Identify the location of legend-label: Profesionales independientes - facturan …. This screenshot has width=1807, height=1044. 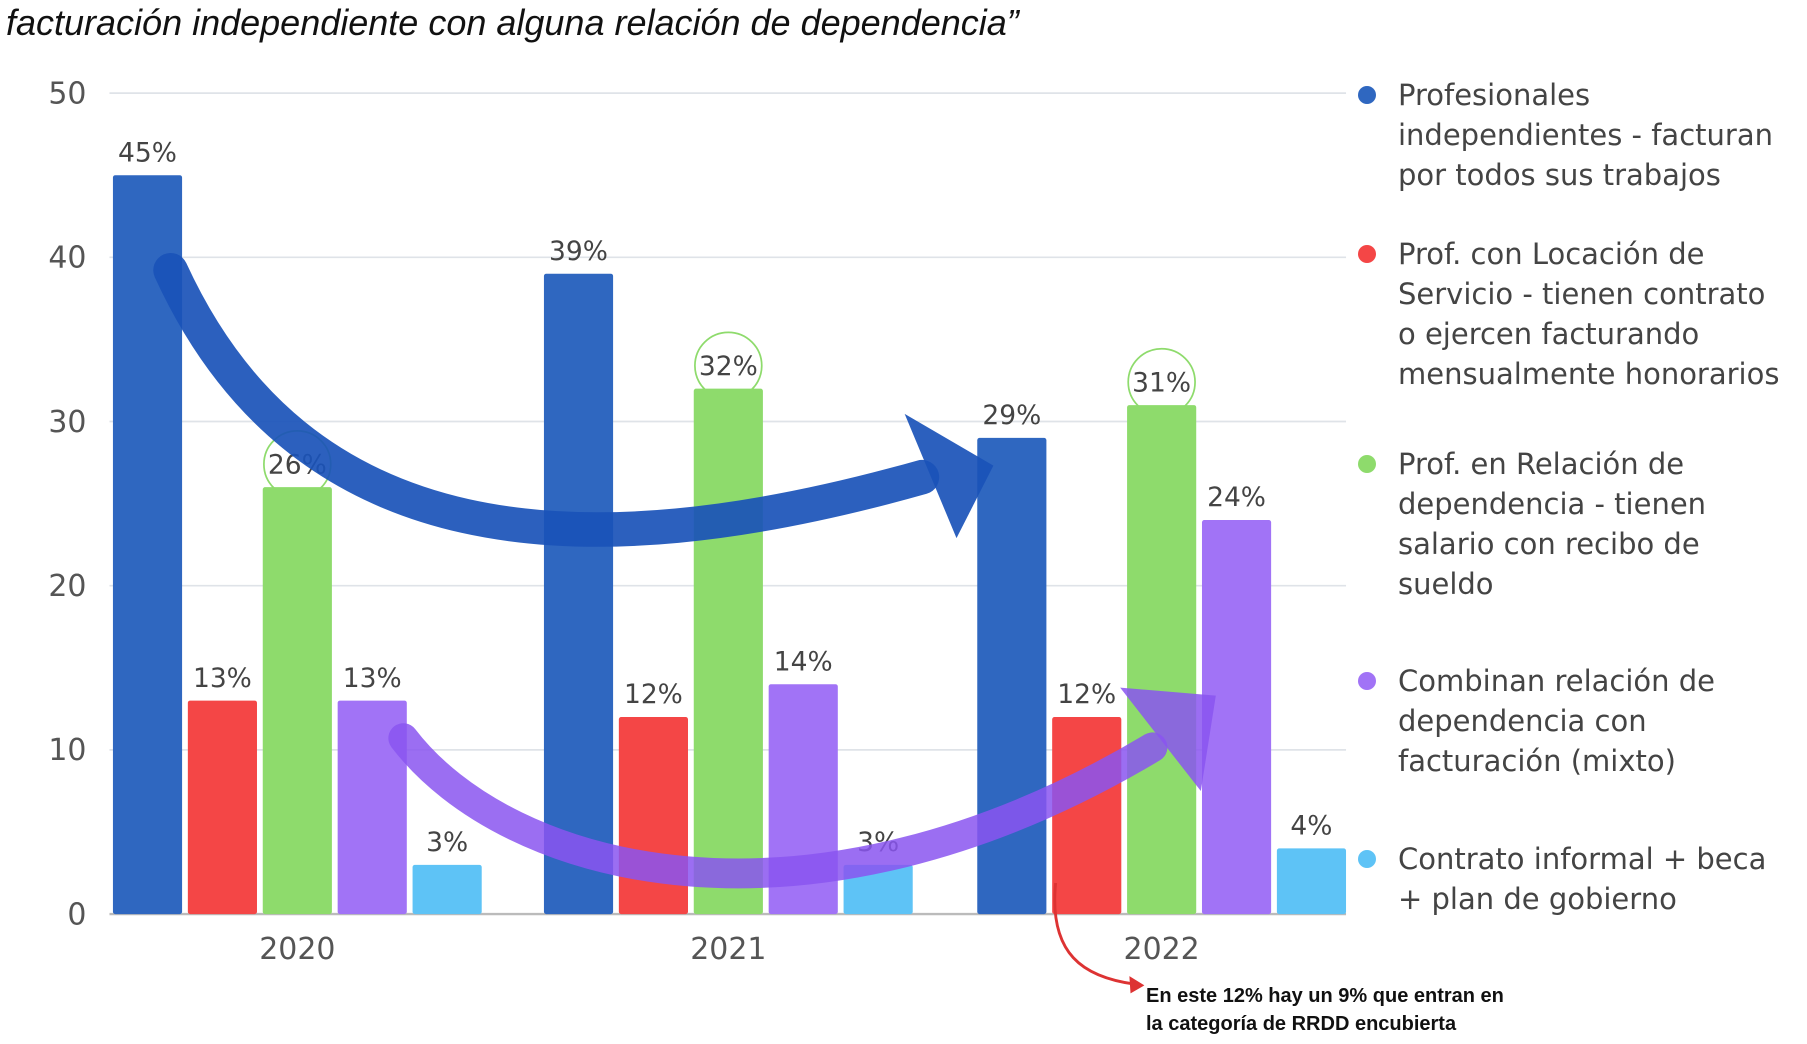
(1585, 135).